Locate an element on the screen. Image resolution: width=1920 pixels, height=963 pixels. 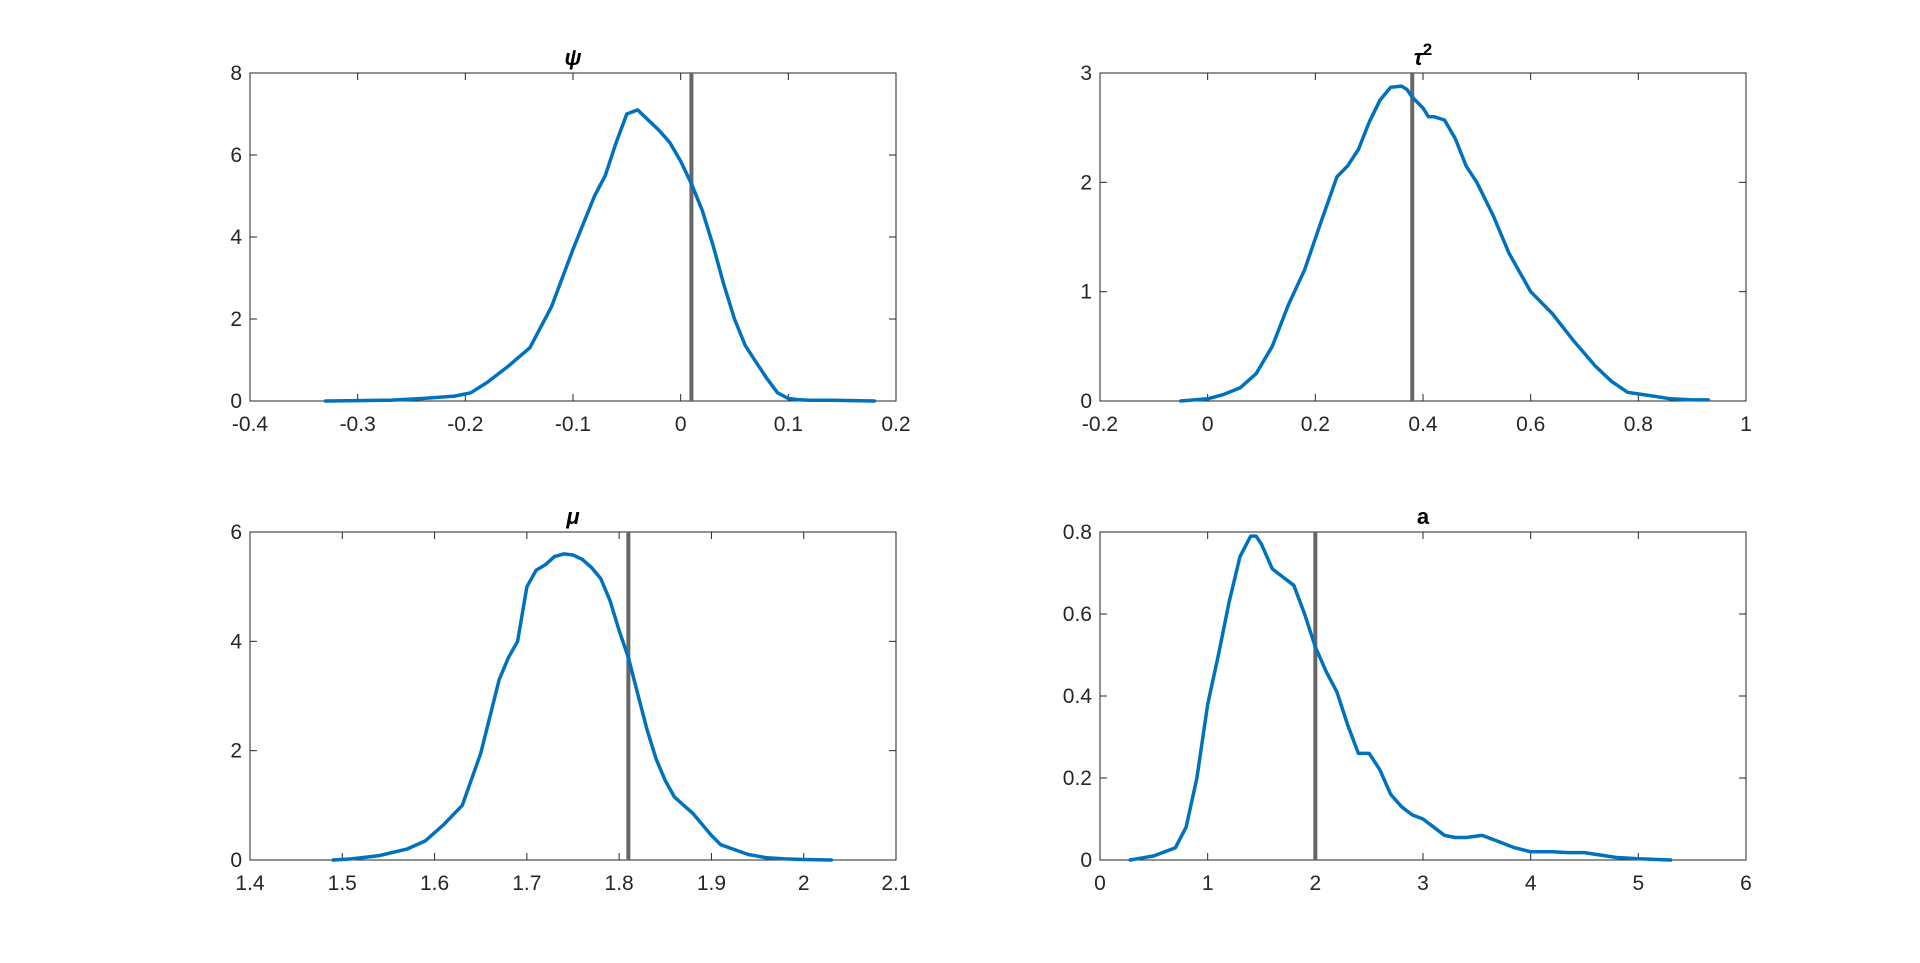
x-tick-label: 1.6 is located at coordinates (434, 883).